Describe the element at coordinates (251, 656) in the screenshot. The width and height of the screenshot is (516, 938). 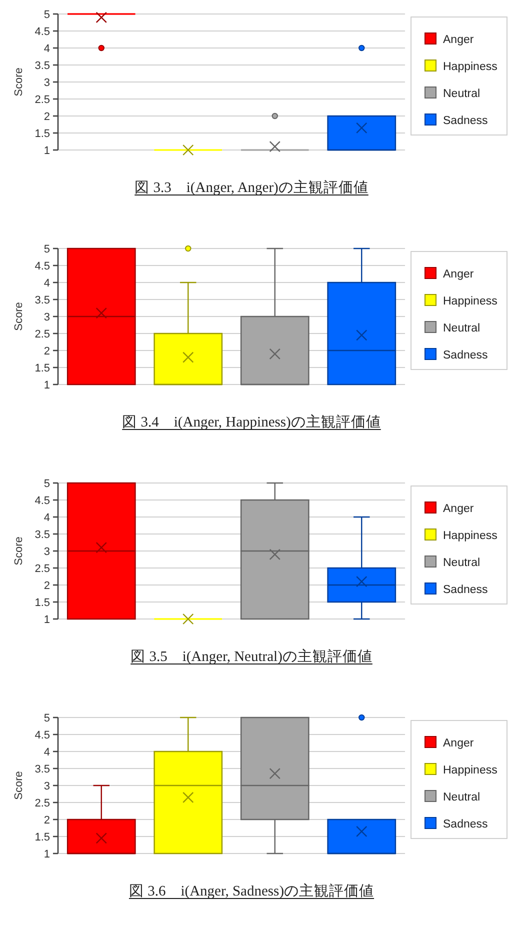
I see `text: 図 3.5 i(Anger, Neutral)の主観評価値` at that location.